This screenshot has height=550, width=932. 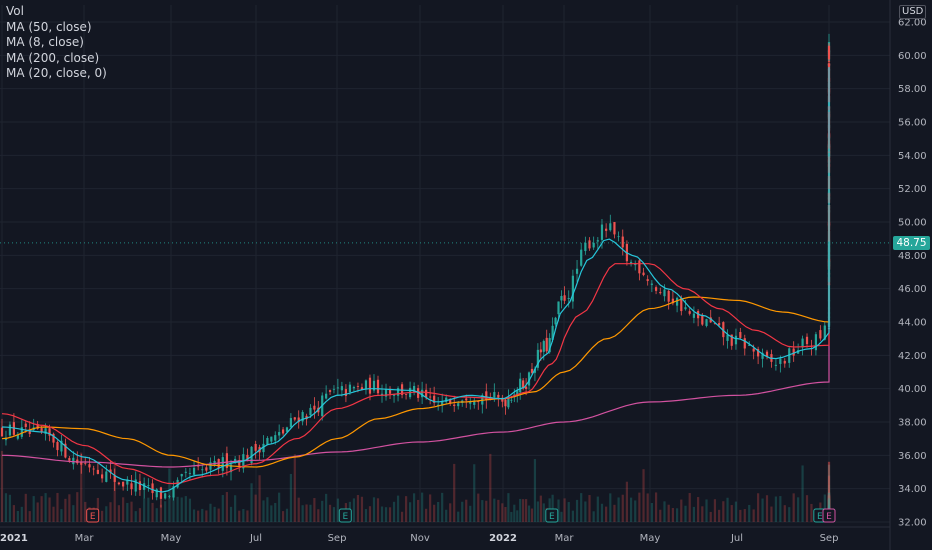 I want to click on y-tick-label: 46.00, so click(x=912, y=289).